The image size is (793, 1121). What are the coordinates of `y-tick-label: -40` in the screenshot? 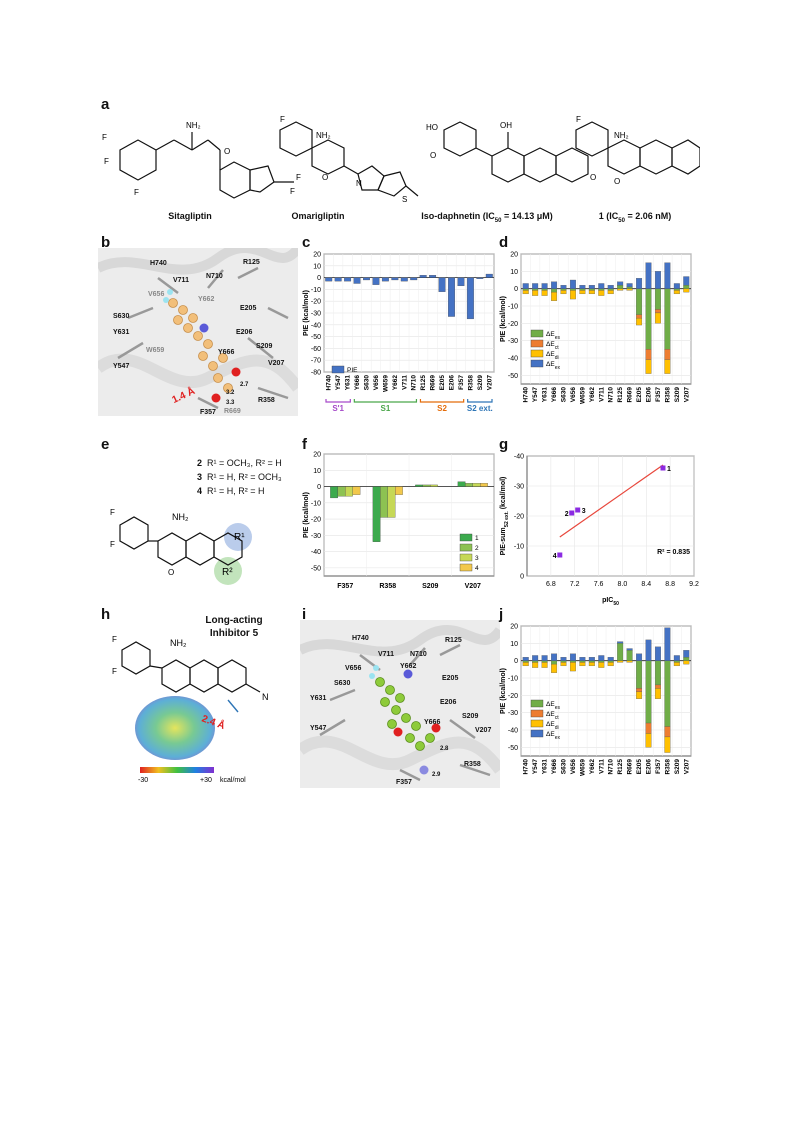 It's located at (513, 359).